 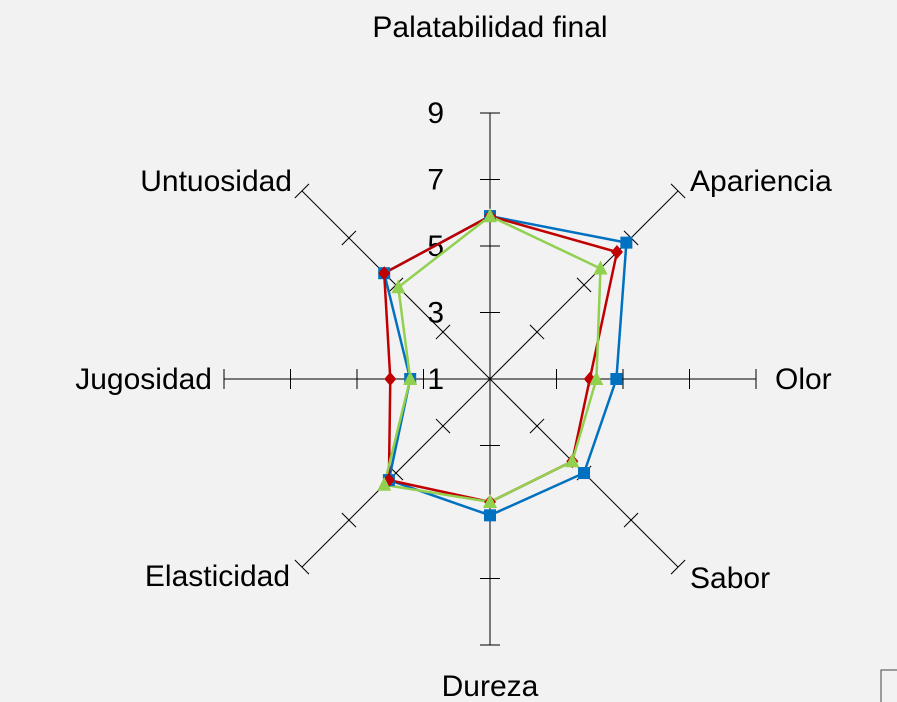 I want to click on category-label: Sabor, so click(x=730, y=578).